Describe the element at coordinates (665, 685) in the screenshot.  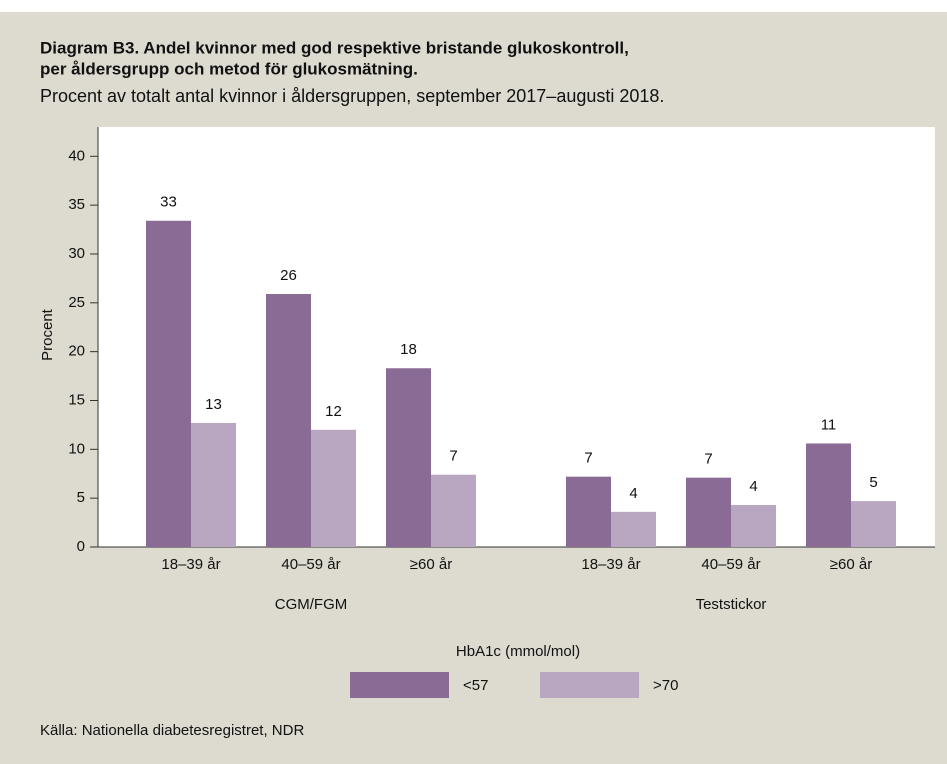
I see `legend-label: >70` at that location.